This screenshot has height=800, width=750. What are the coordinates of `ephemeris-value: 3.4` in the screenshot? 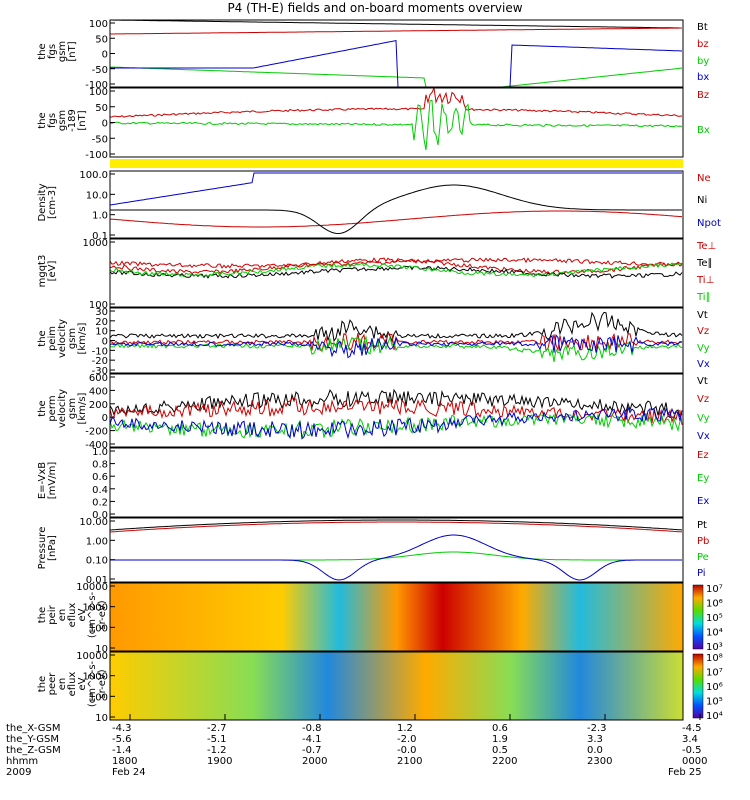 It's located at (690, 739).